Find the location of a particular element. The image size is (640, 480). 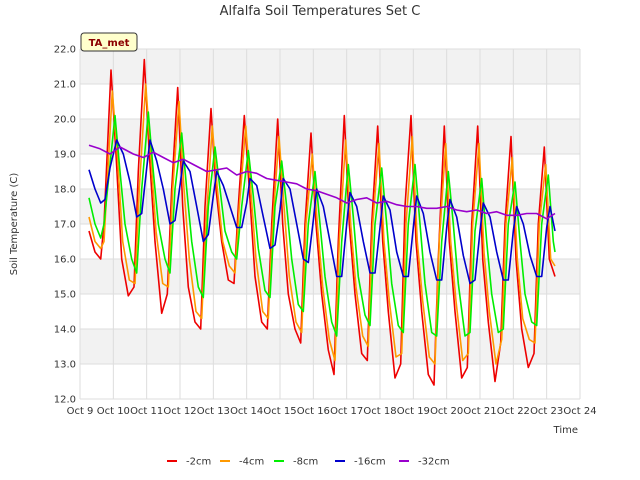

y-tick-label: 14.0 is located at coordinates (65, 330).